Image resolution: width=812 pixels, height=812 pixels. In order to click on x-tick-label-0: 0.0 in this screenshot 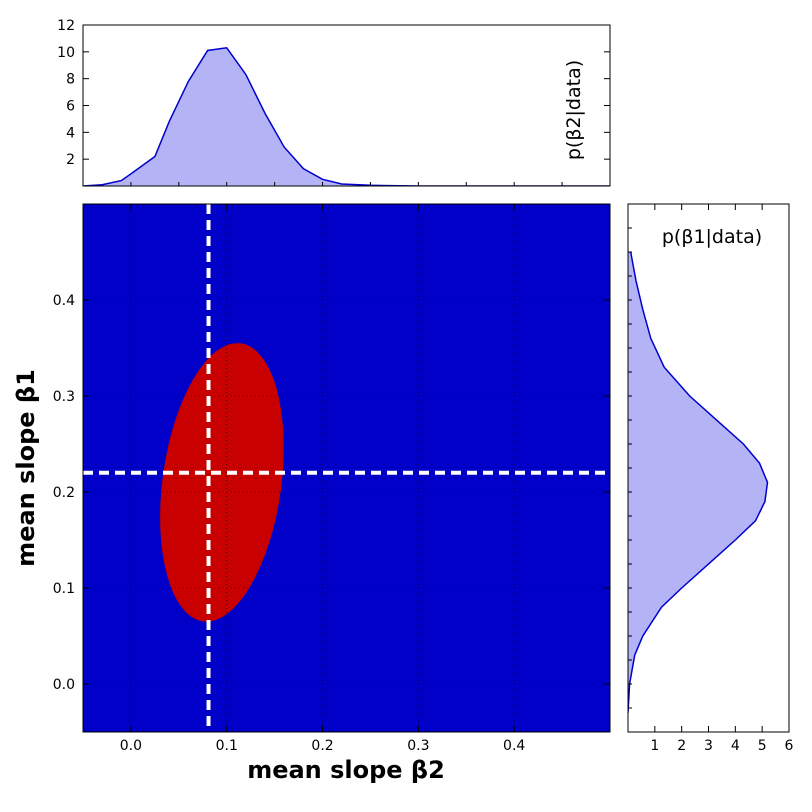, I will do `click(131, 746)`.